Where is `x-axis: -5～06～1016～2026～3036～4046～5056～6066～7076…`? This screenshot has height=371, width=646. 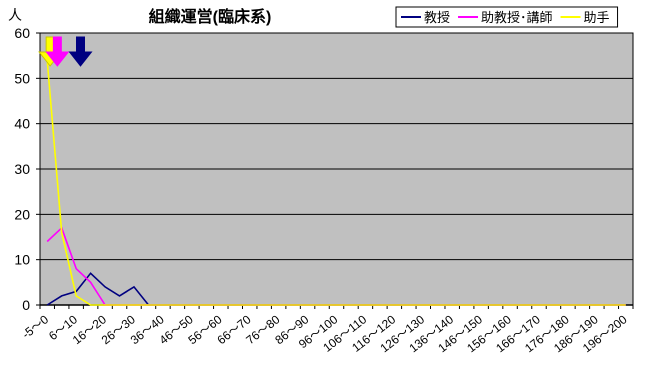 x-axis: -5～06～1016～2026～3036～4046～5056～6066～7076… is located at coordinates (326, 330).